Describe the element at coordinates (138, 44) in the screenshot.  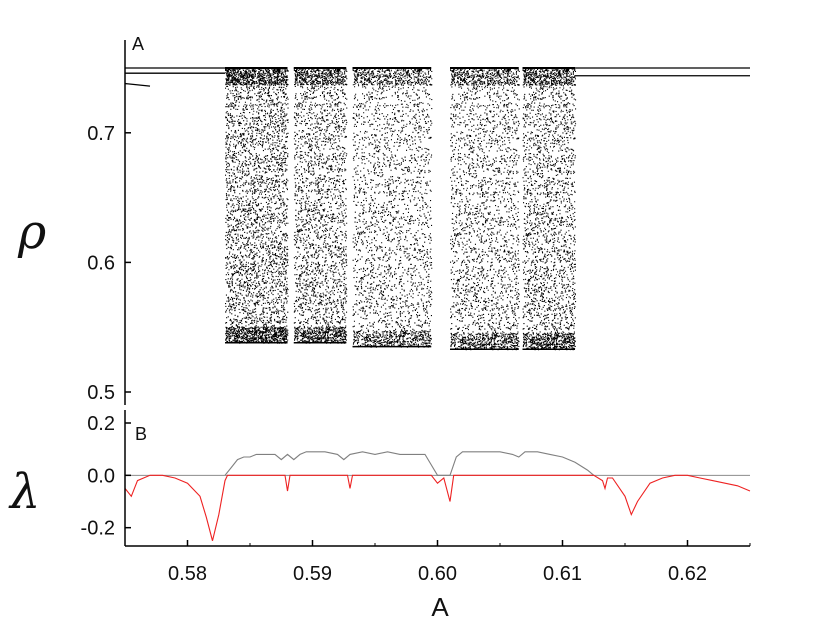
I see `panel-label-a: A` at that location.